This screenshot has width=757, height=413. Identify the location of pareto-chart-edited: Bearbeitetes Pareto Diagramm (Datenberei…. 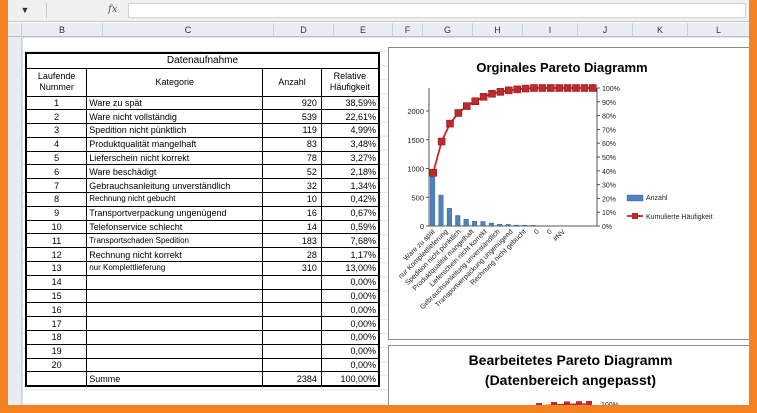
(568, 375).